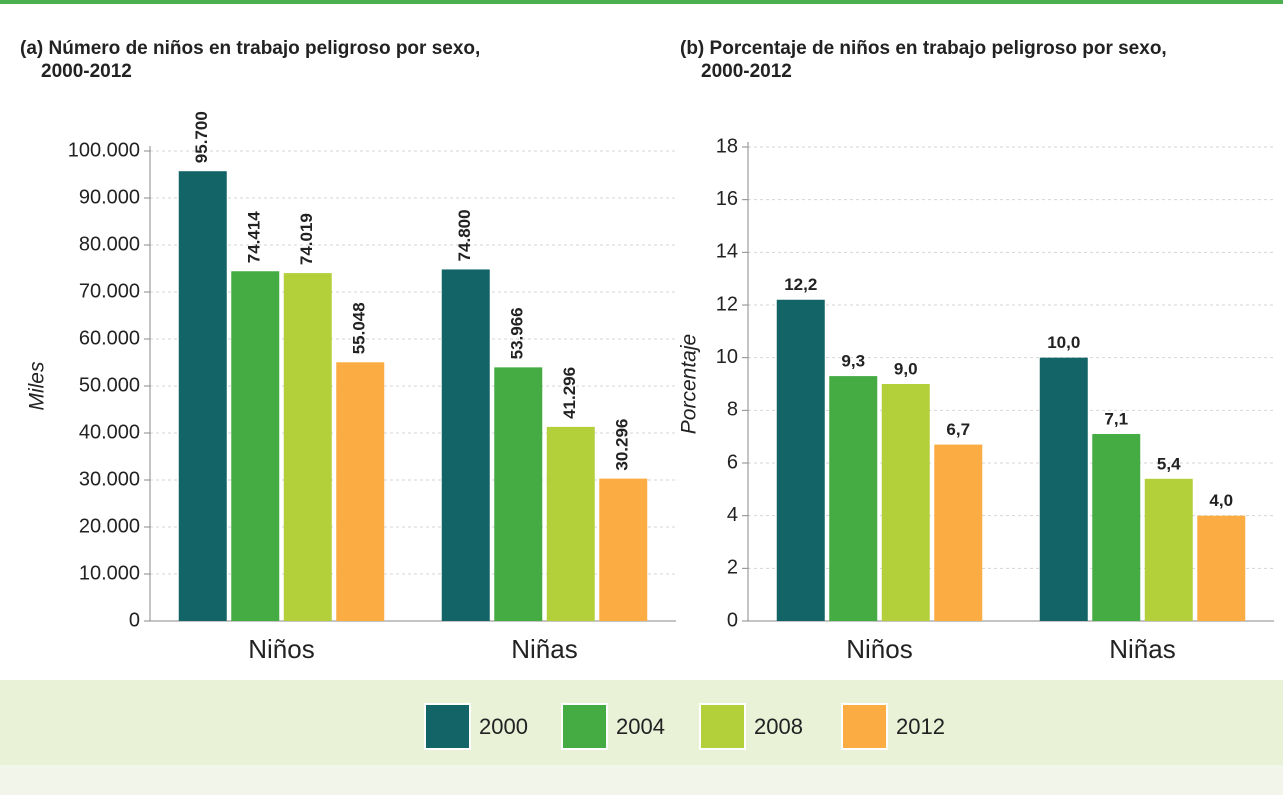 Image resolution: width=1283 pixels, height=795 pixels. What do you see at coordinates (727, 252) in the screenshot?
I see `y-tick-label: 14` at bounding box center [727, 252].